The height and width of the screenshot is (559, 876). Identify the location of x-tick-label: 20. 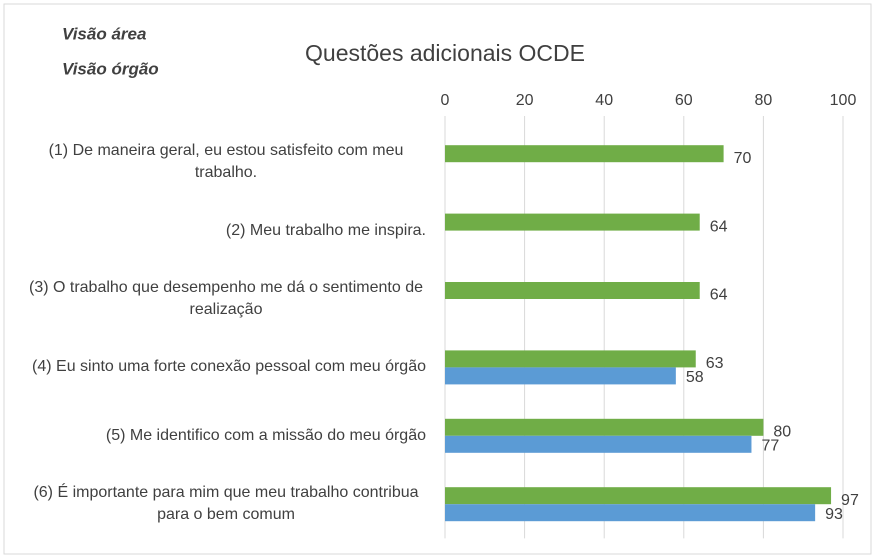
(525, 100).